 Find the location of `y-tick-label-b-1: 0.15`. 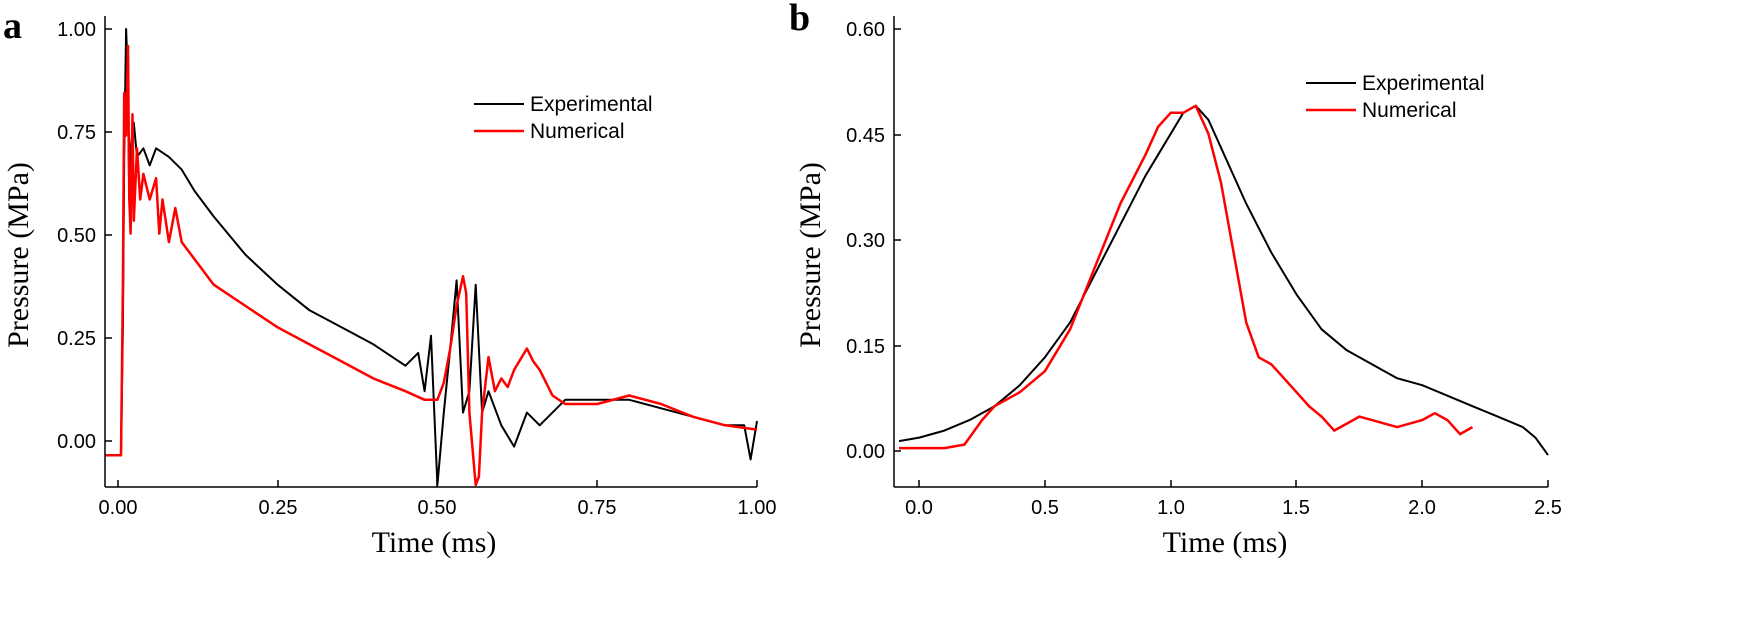

y-tick-label-b-1: 0.15 is located at coordinates (865, 347).